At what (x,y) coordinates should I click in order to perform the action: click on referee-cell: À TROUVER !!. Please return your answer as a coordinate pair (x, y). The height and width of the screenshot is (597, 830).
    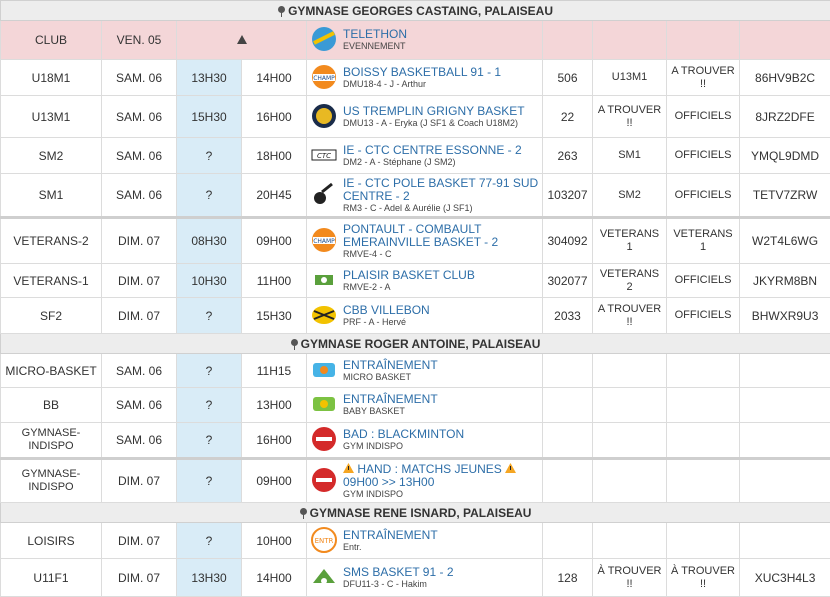
    Looking at the image, I should click on (630, 578).